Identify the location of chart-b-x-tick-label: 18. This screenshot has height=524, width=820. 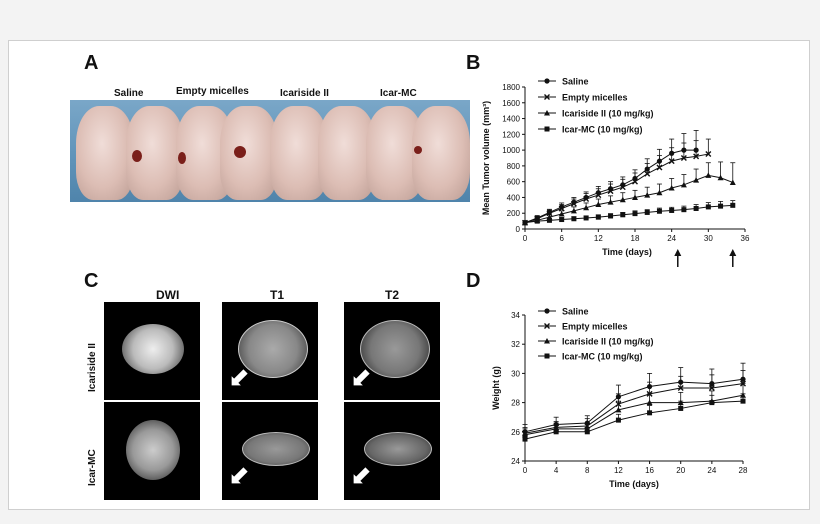
(635, 238).